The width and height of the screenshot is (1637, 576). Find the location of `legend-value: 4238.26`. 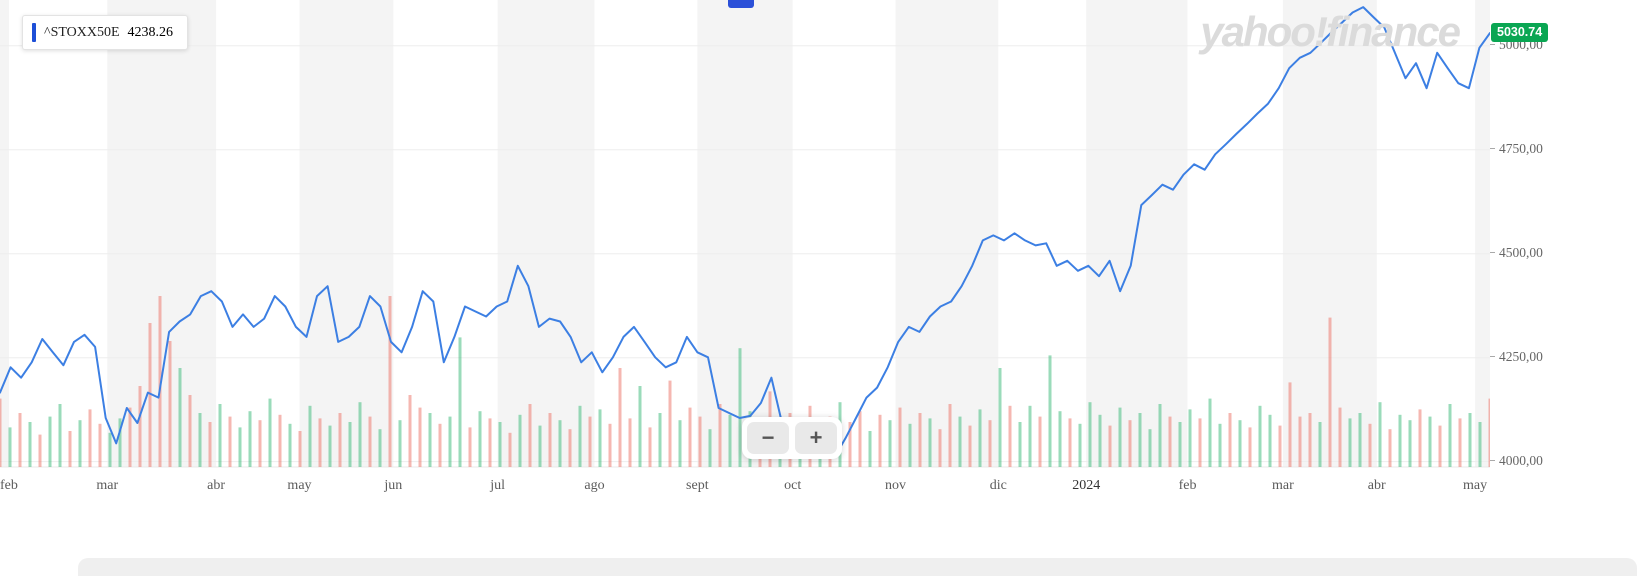

legend-value: 4238.26 is located at coordinates (150, 32).